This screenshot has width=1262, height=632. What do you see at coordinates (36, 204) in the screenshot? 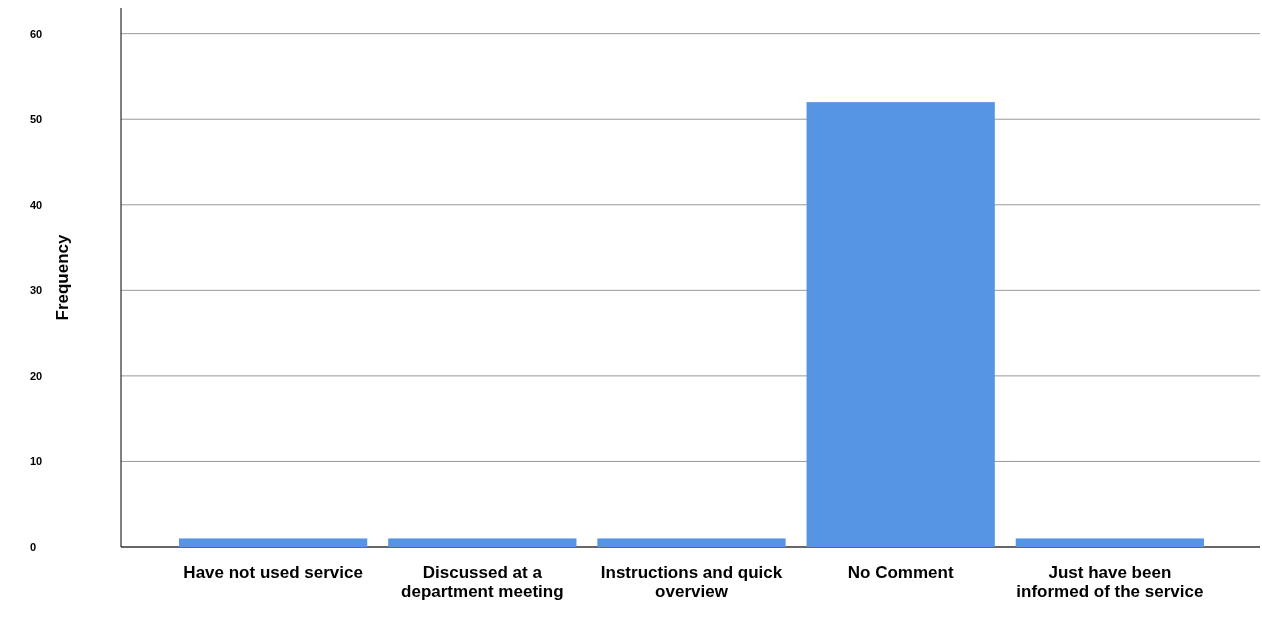
I see `y-tick-label: 40` at bounding box center [36, 204].